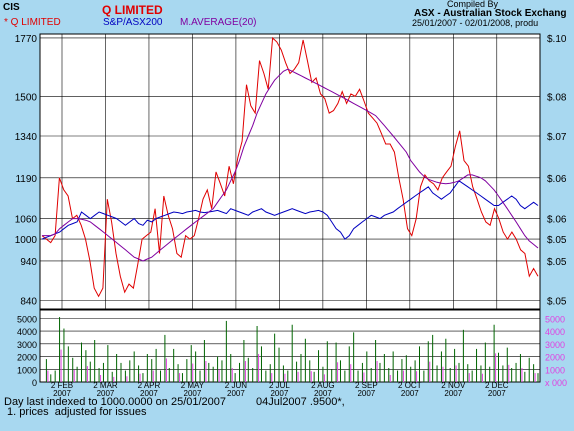 The width and height of the screenshot is (574, 431). I want to click on volume-right-tick: 4000, so click(555, 332).